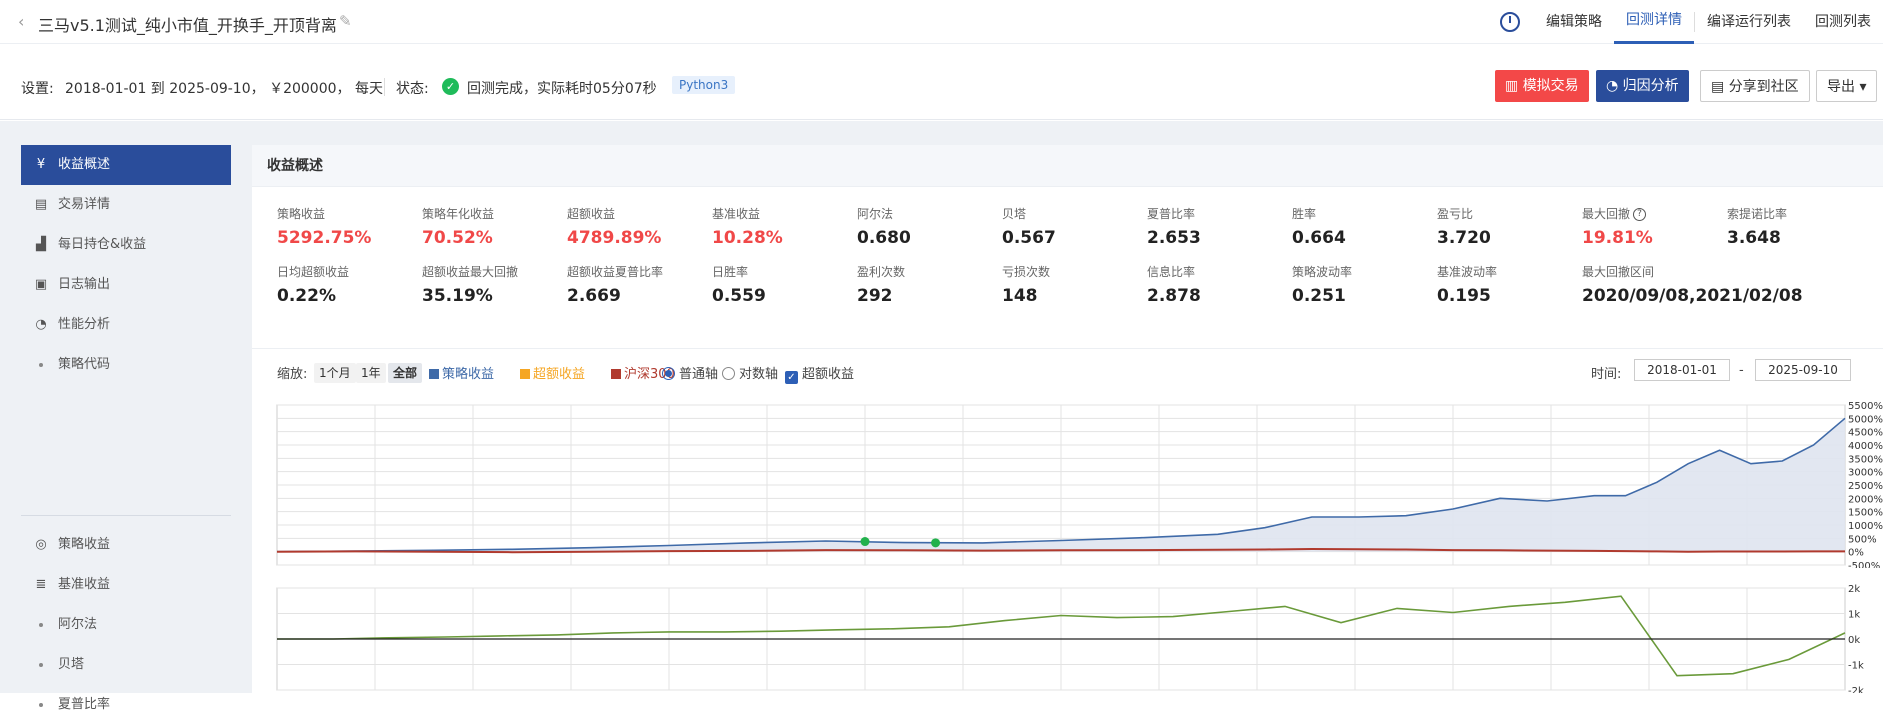 The height and width of the screenshot is (725, 1883). I want to click on metric-value: 148, so click(1020, 296).